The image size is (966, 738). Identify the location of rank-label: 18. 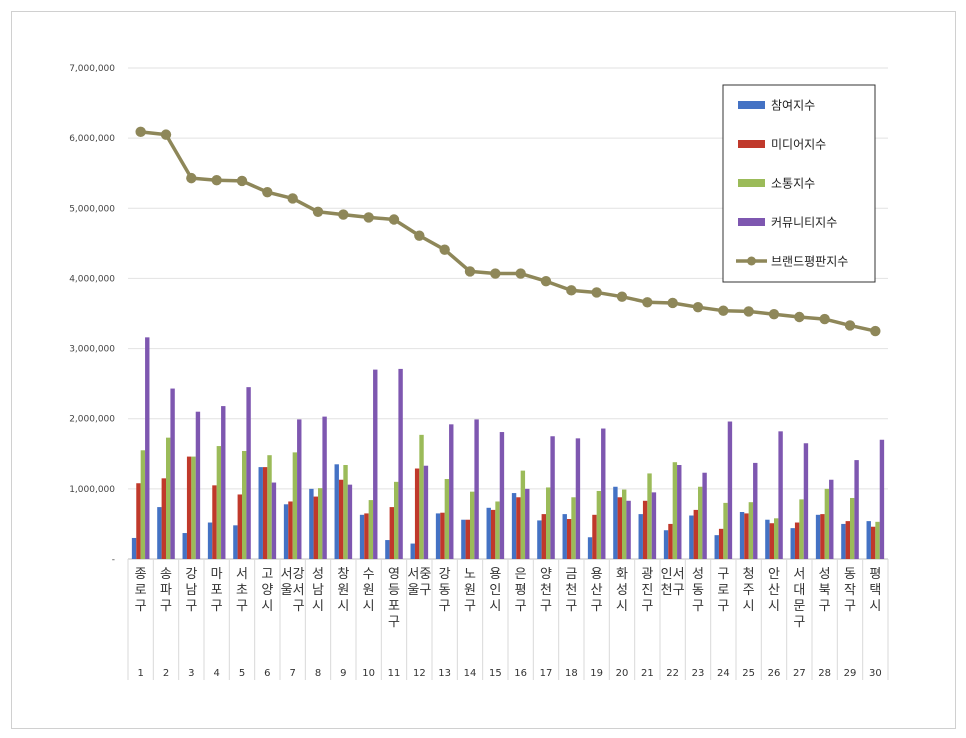
(571, 673).